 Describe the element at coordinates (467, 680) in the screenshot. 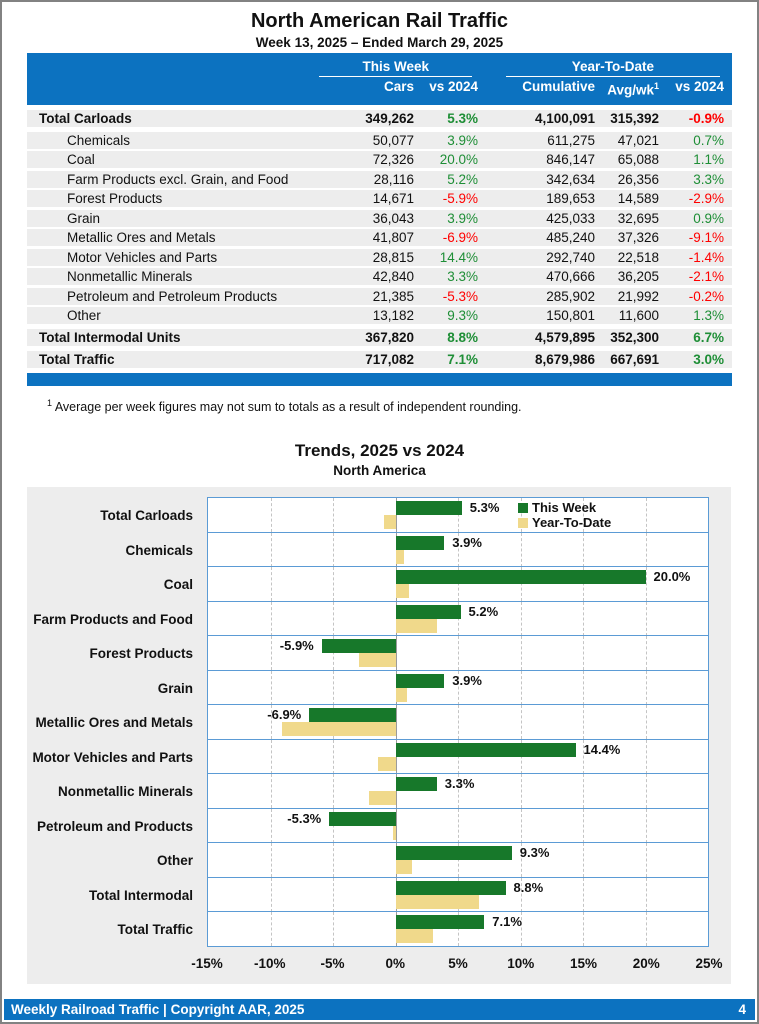

I see `bar-value-label: 3.9%` at that location.